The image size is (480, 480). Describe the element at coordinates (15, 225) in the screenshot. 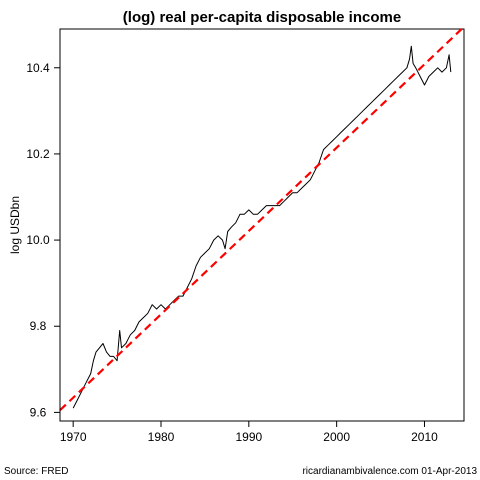

I see `y-axis-label: log USDbn` at that location.